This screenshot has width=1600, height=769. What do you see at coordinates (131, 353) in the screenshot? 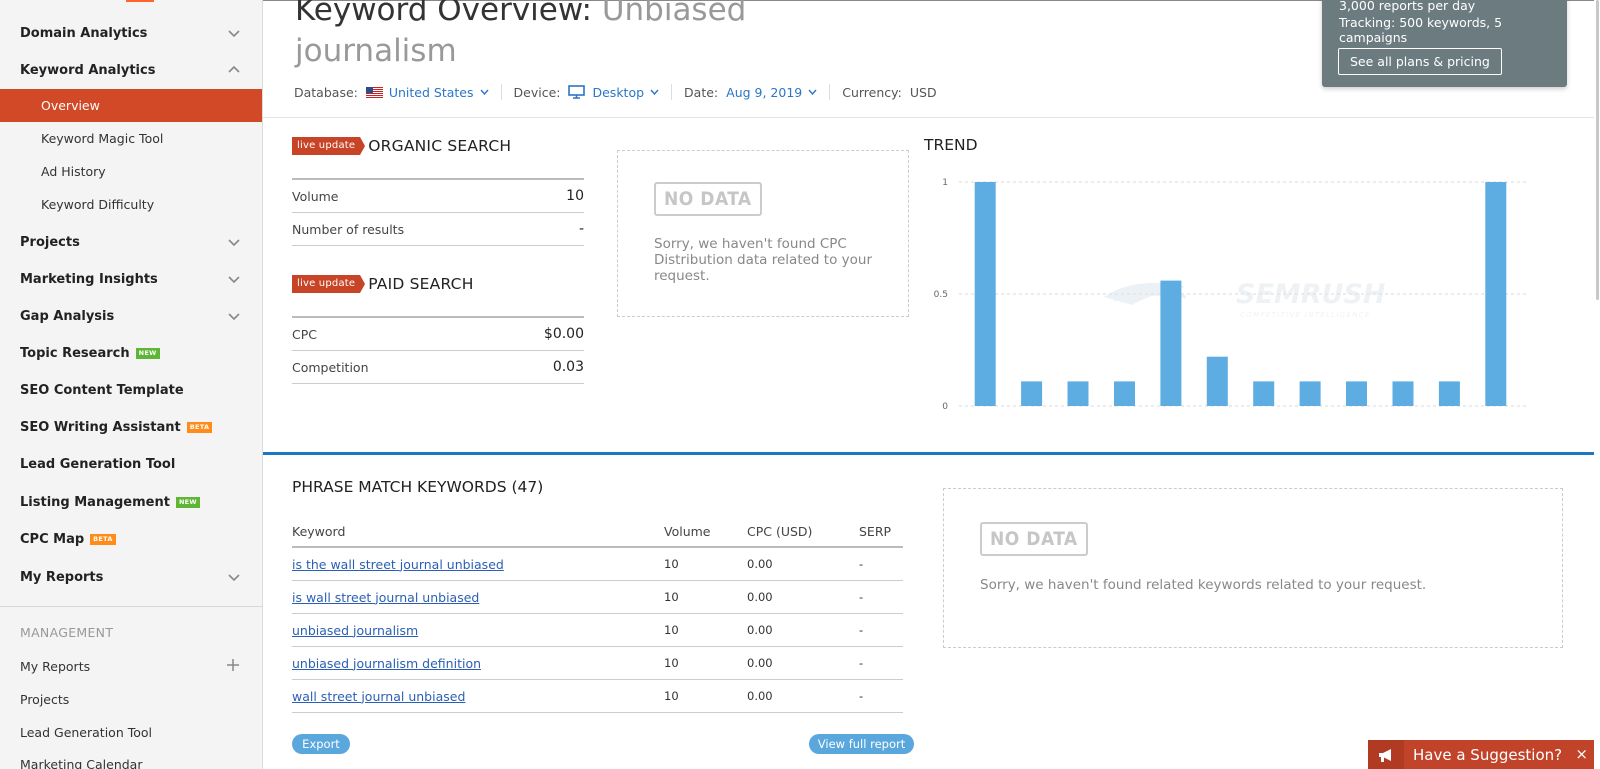
I see `sidebar-item-topic-research: Topic Research NEW` at bounding box center [131, 353].